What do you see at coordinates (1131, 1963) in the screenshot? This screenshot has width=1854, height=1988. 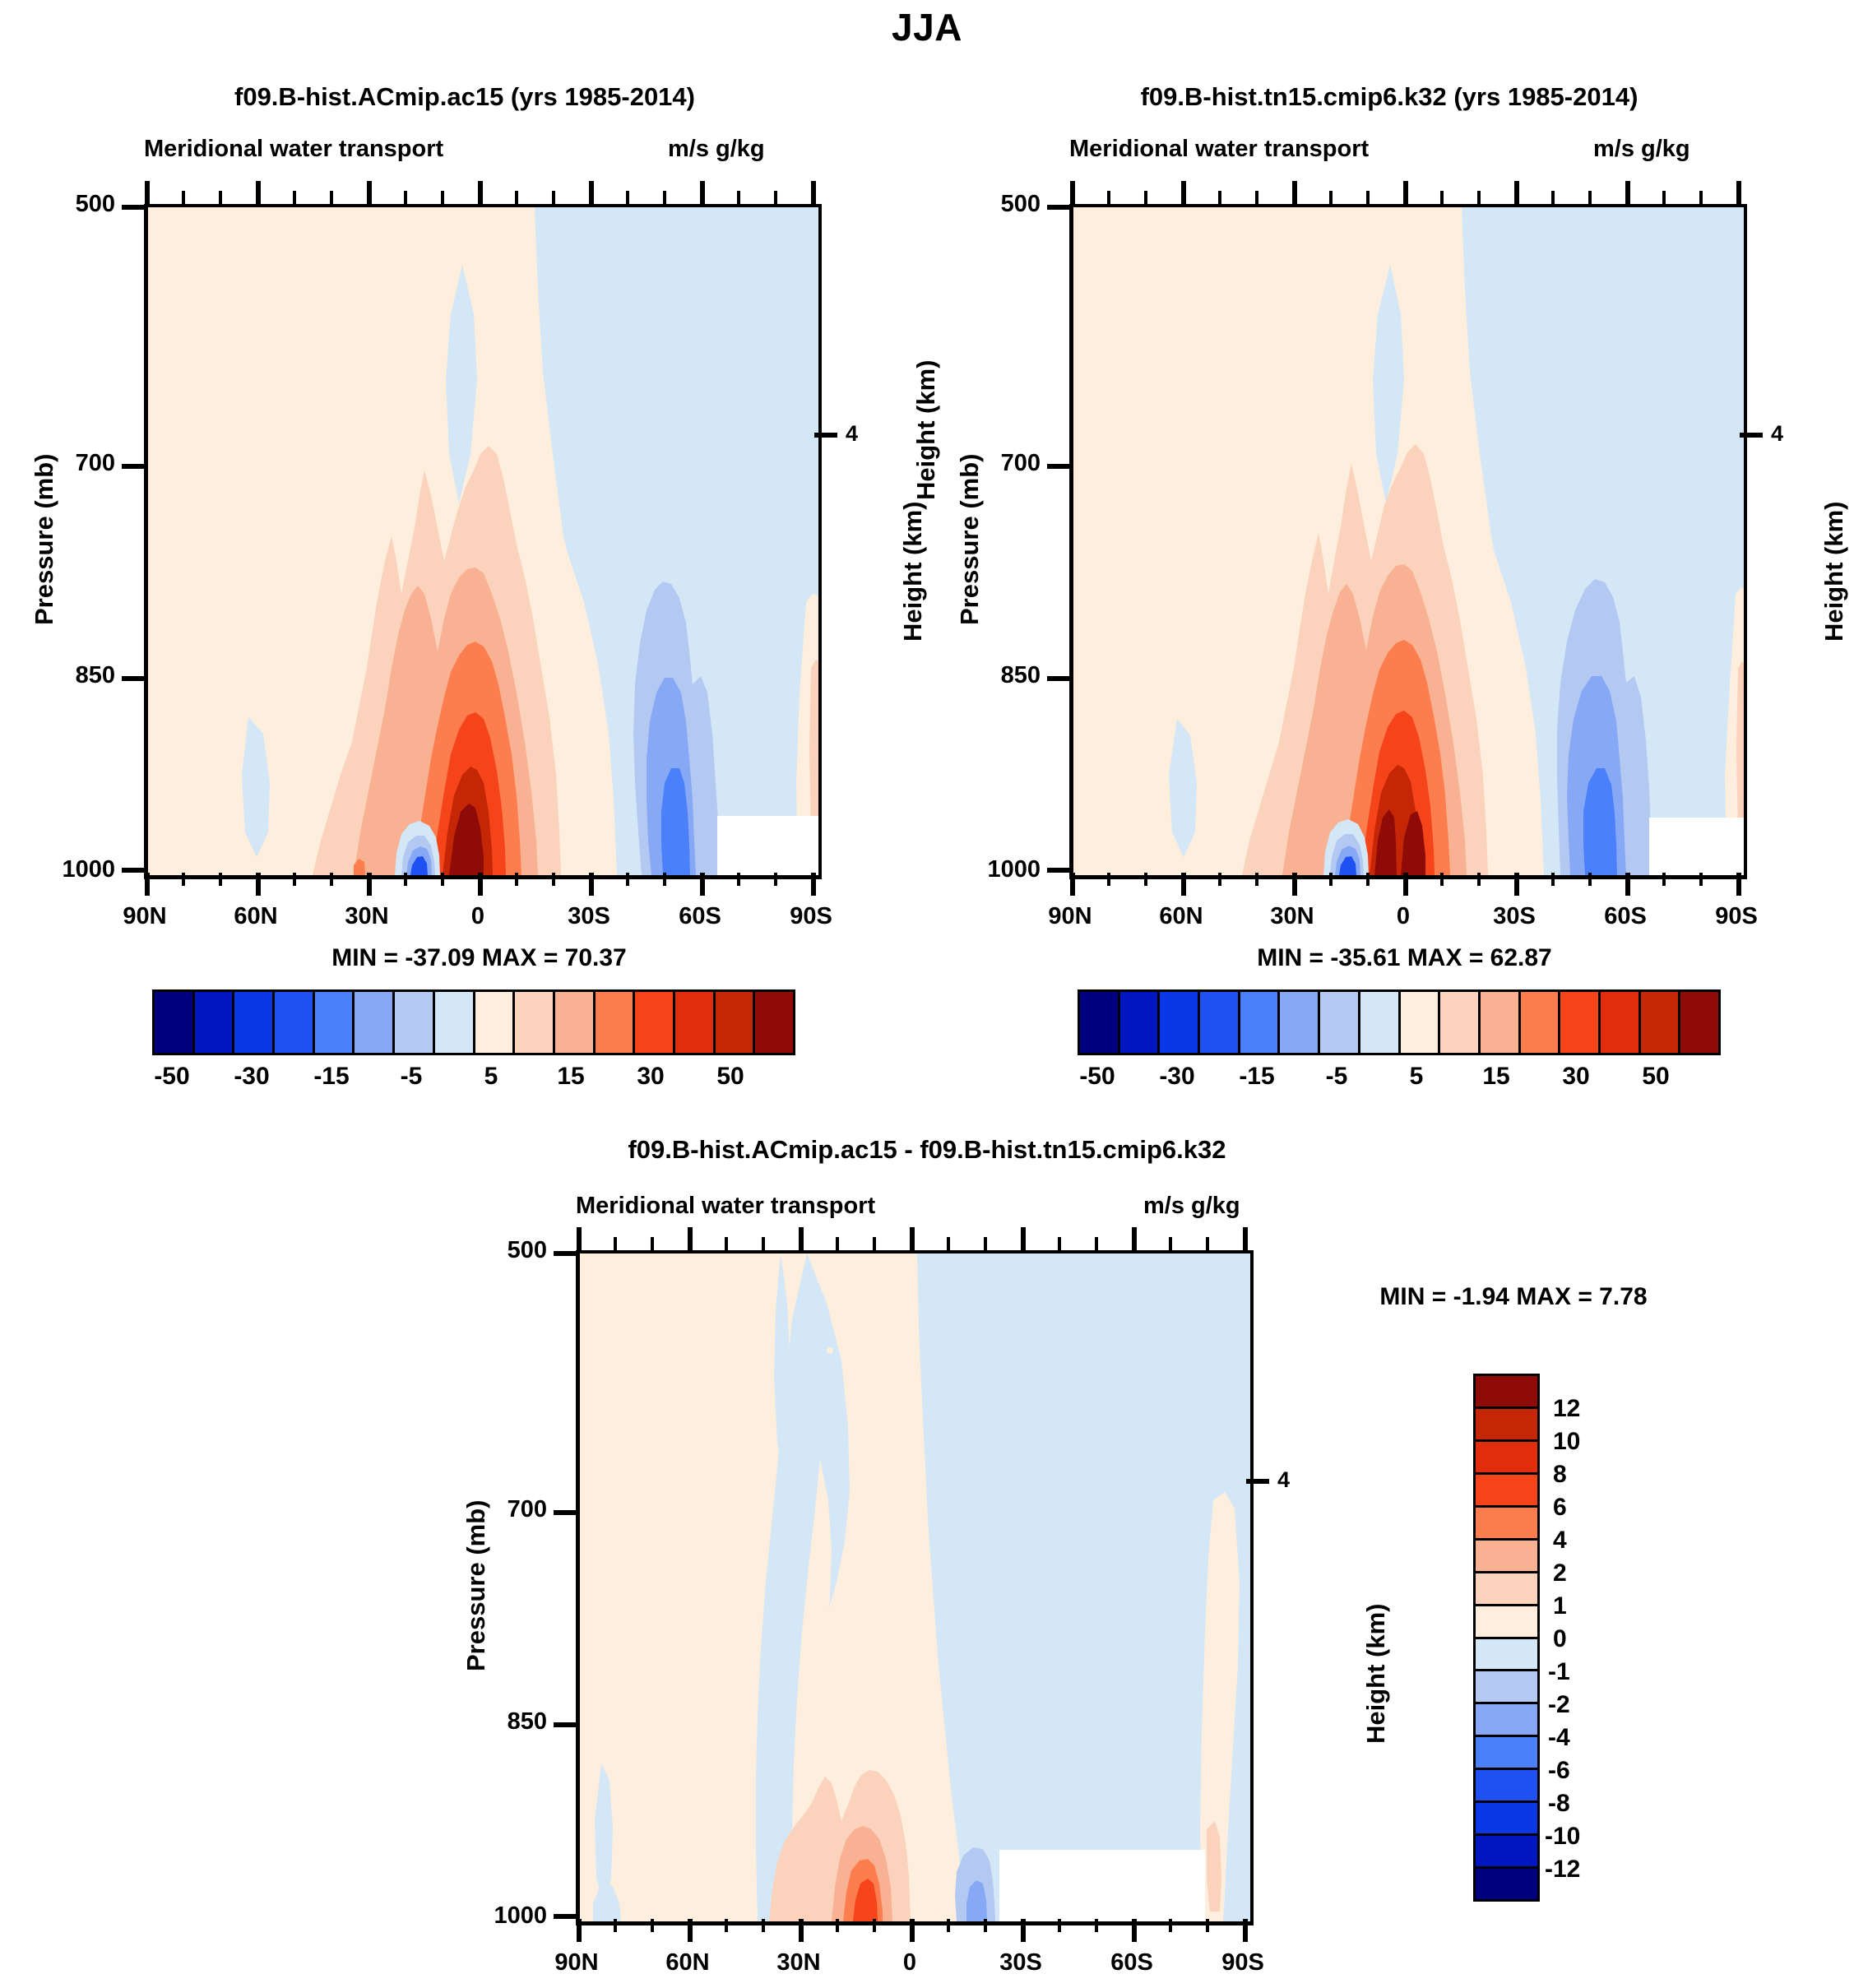 I see `panel-diff-xtick-60S: 60S` at bounding box center [1131, 1963].